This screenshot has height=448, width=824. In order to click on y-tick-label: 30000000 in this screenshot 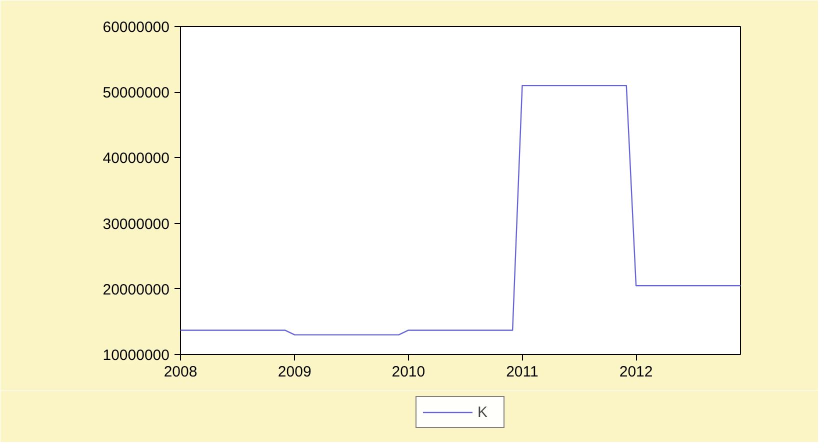, I will do `click(136, 224)`.